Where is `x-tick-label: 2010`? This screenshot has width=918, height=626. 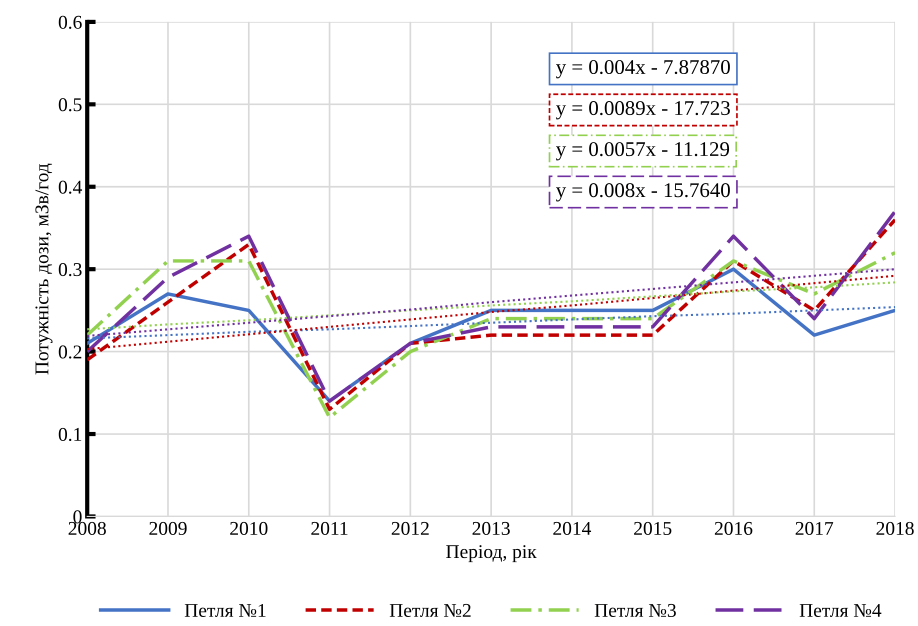 x-tick-label: 2010 is located at coordinates (249, 528).